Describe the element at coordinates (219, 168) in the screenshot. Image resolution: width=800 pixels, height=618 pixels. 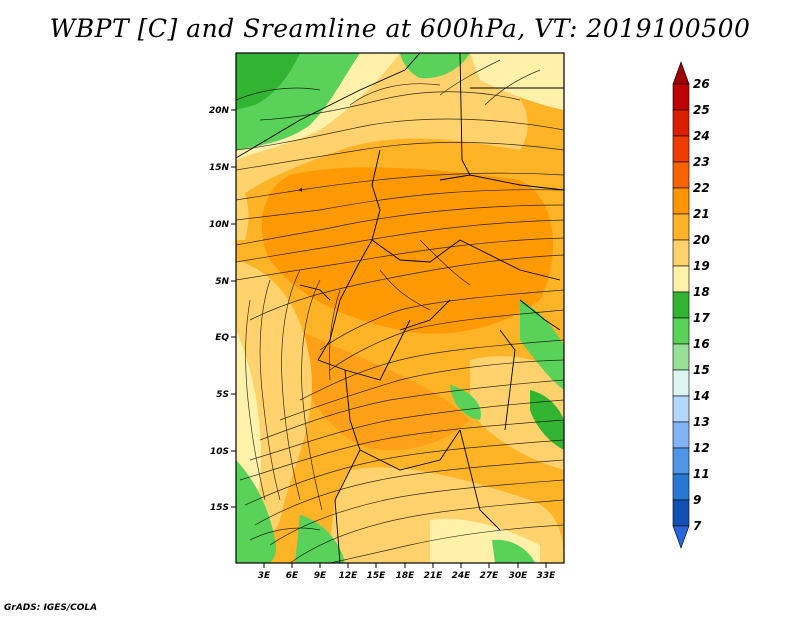
I see `lat-label: 15N` at that location.